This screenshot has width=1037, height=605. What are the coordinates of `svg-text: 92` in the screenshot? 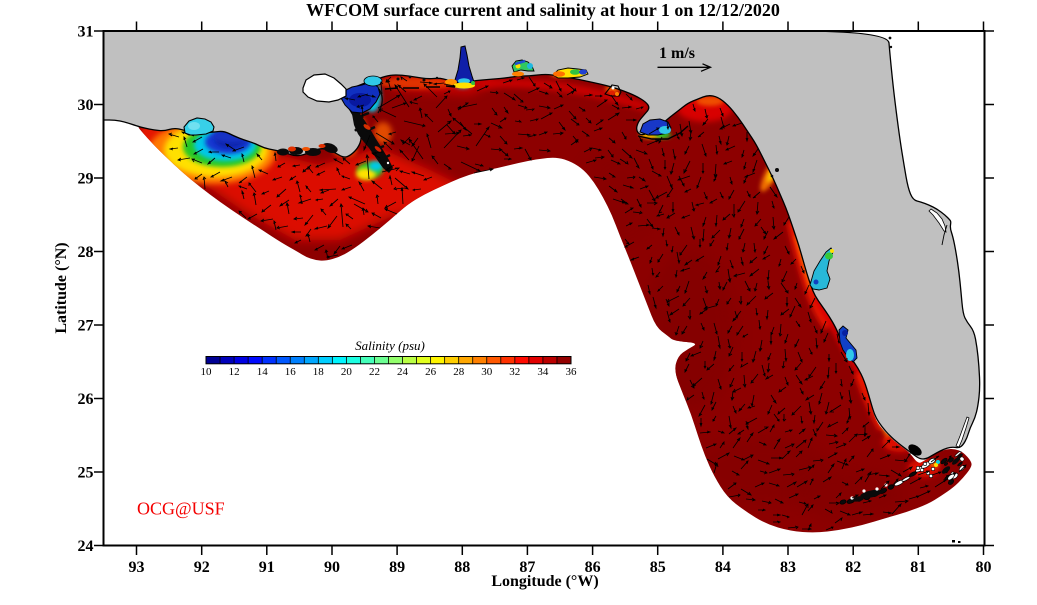 It's located at (202, 567).